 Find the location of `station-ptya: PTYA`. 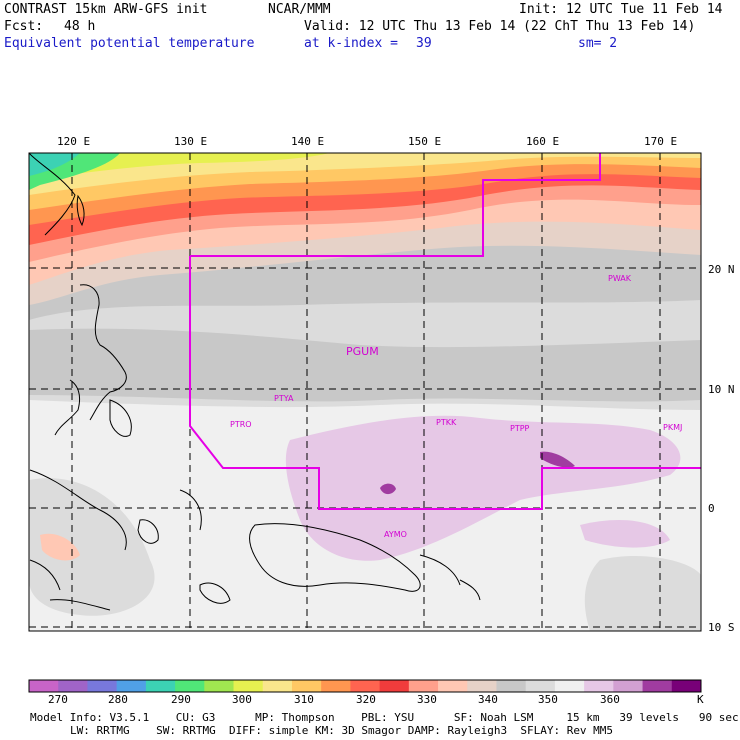

station-ptya: PTYA is located at coordinates (284, 398).